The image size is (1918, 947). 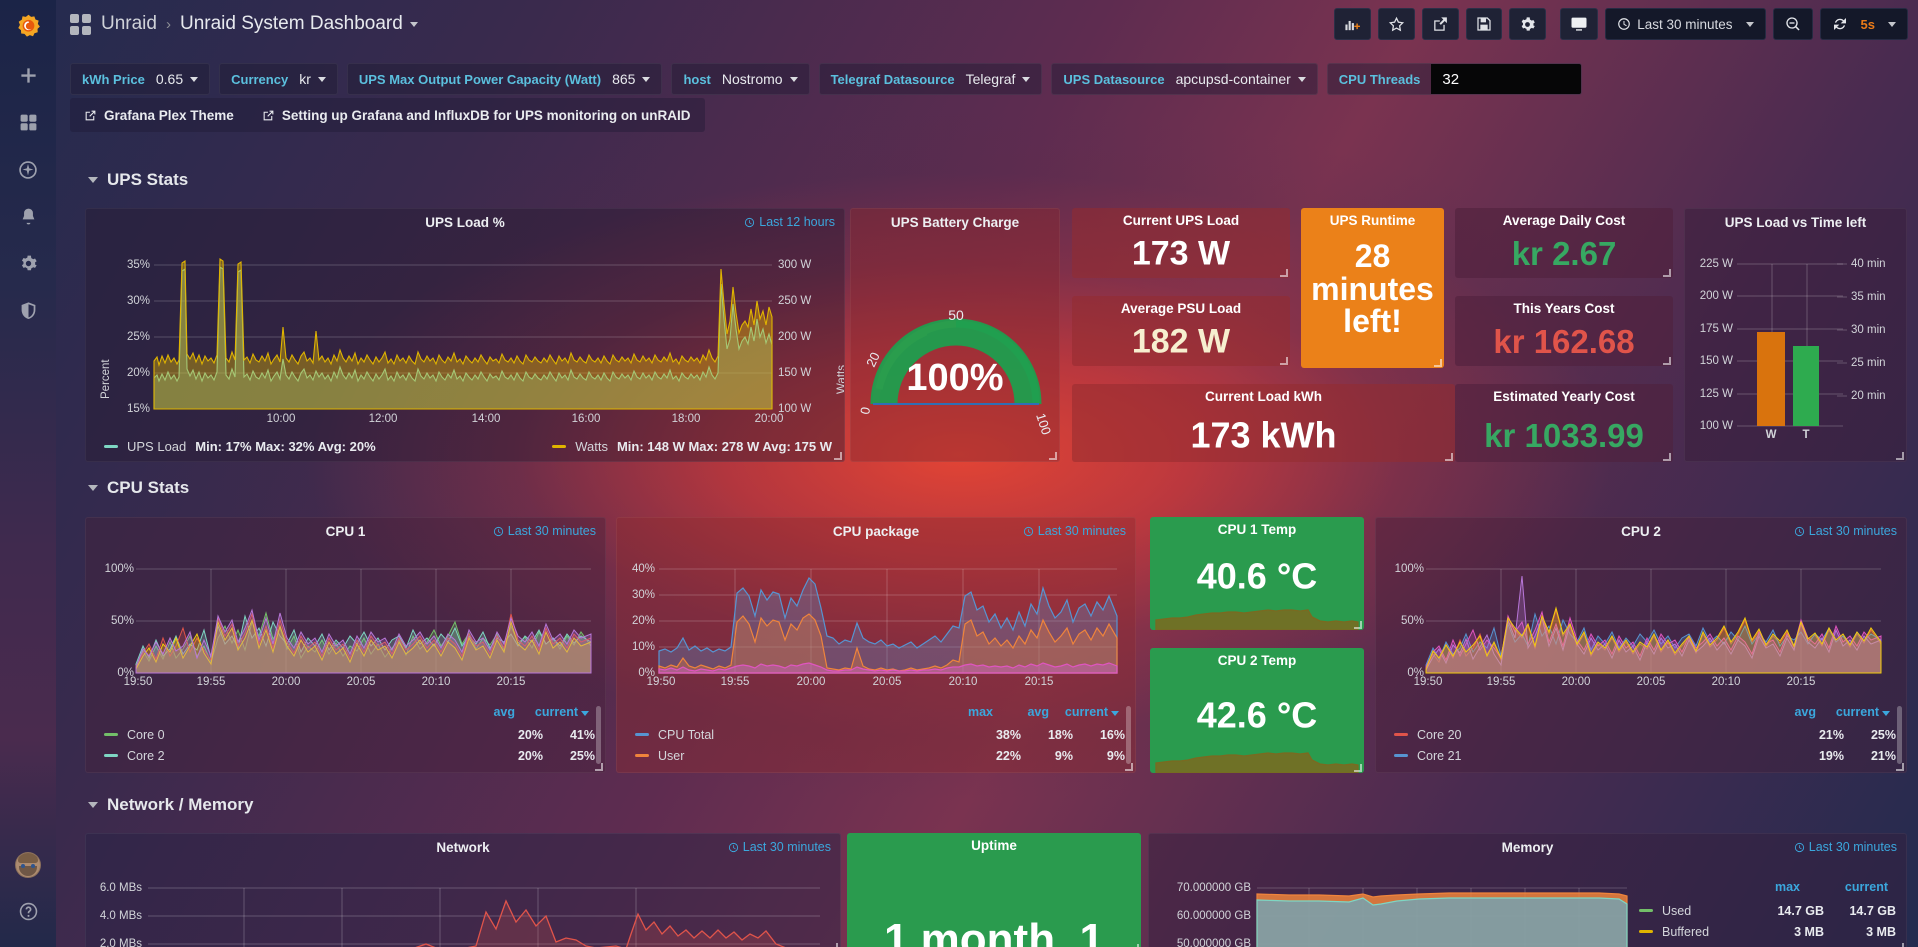 I want to click on legend-item: Core 2 20% 25%, so click(x=349, y=755).